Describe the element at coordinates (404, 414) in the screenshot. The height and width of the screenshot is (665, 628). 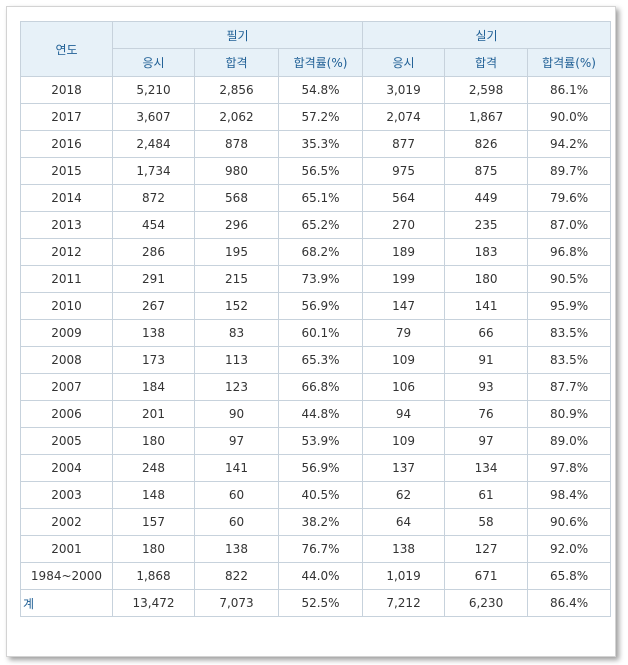
I see `practical-applicants-cell: 94` at that location.